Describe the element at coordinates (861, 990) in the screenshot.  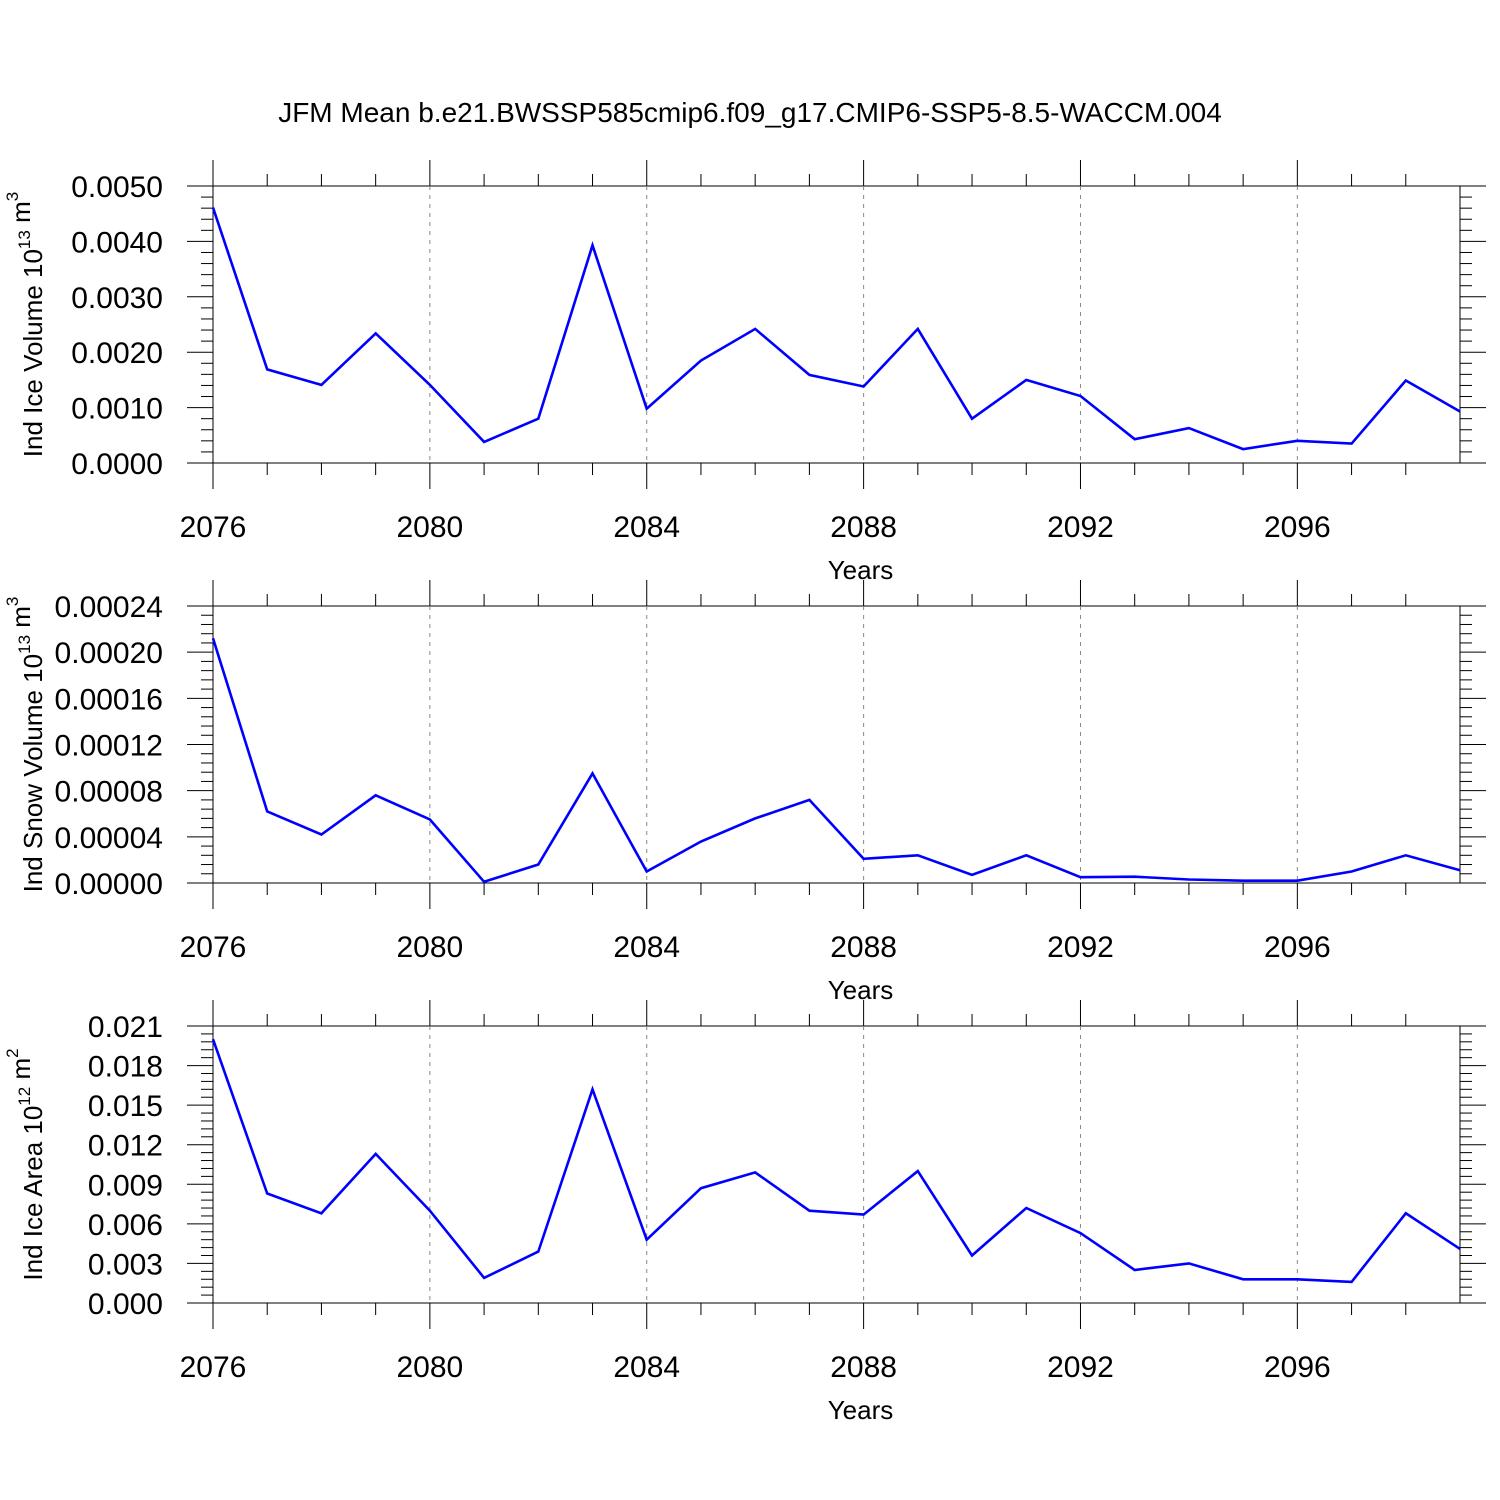
I see `panel2-x-axis-label: Years` at that location.